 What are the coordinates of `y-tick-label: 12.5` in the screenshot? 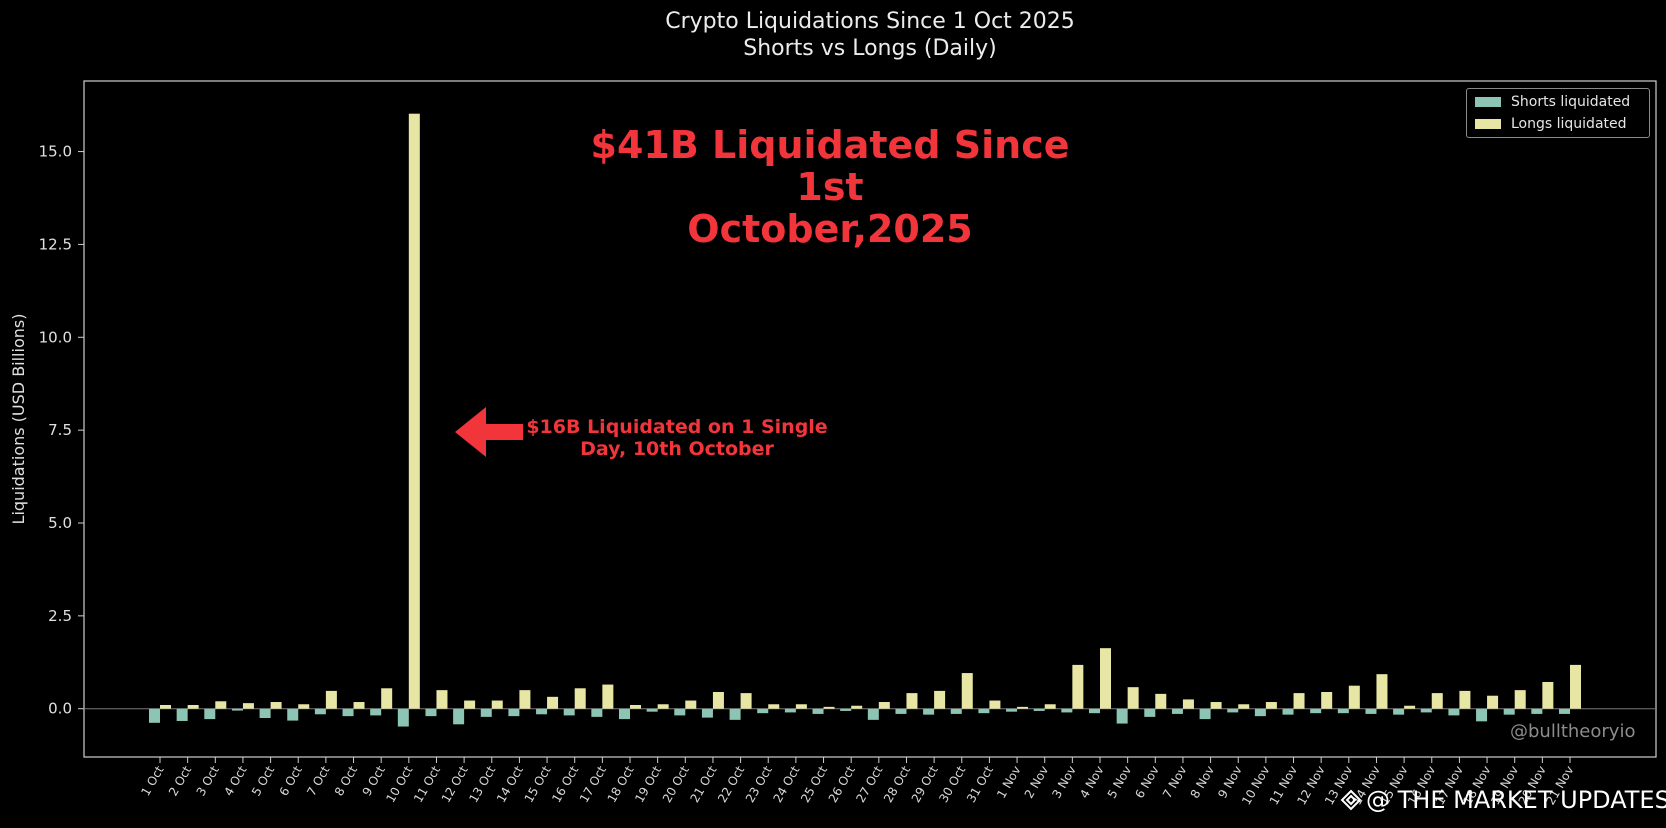 It's located at (55, 244).